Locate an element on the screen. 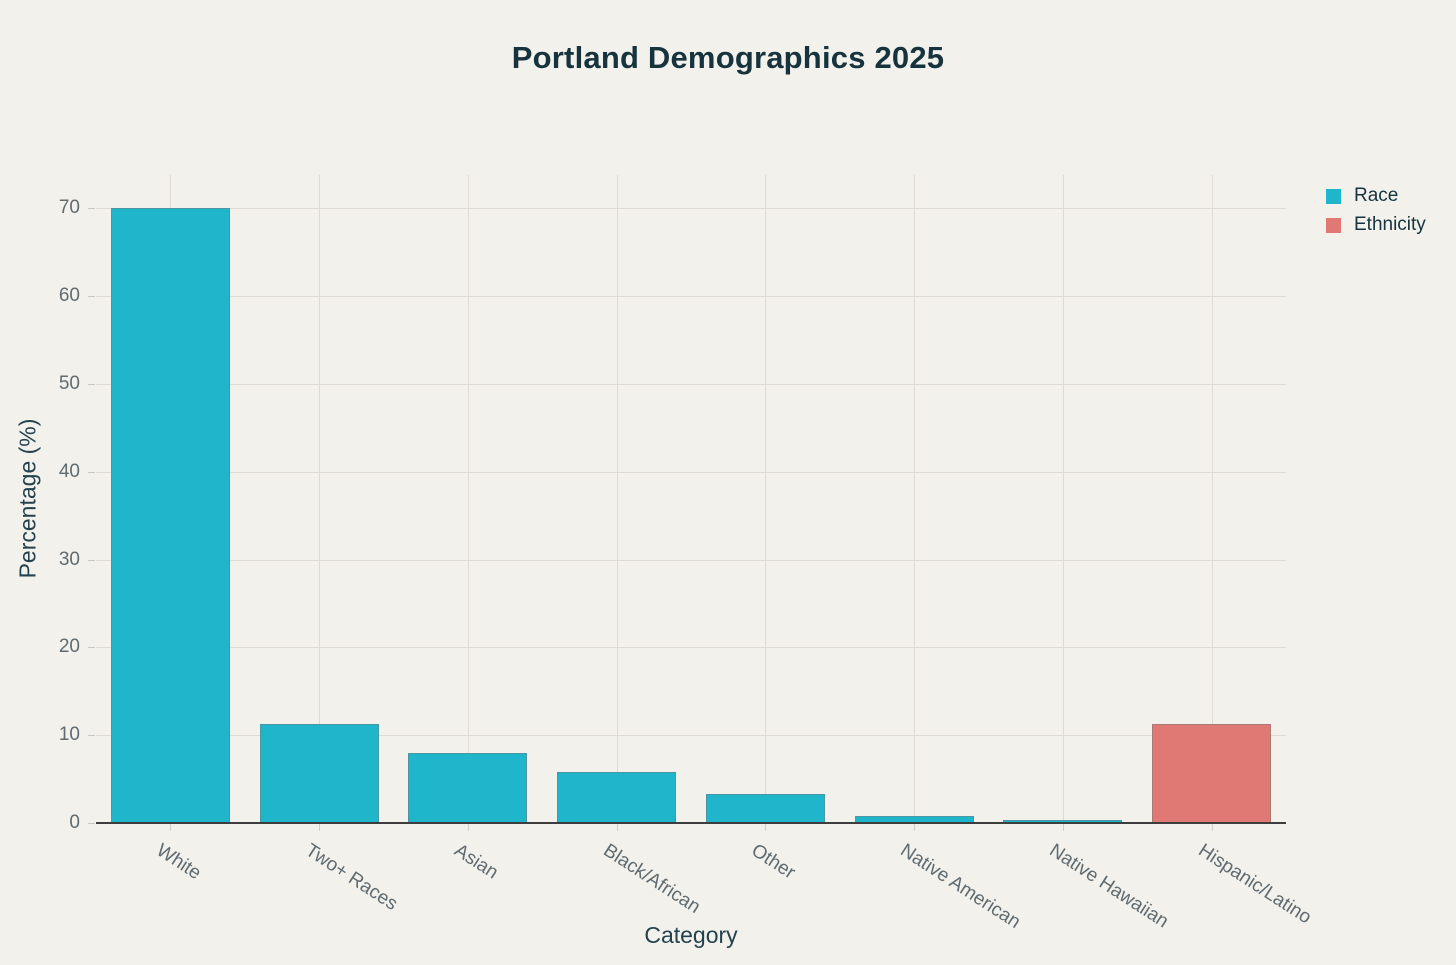 This screenshot has height=965, width=1456. y-tick-label: 30 is located at coordinates (69, 559).